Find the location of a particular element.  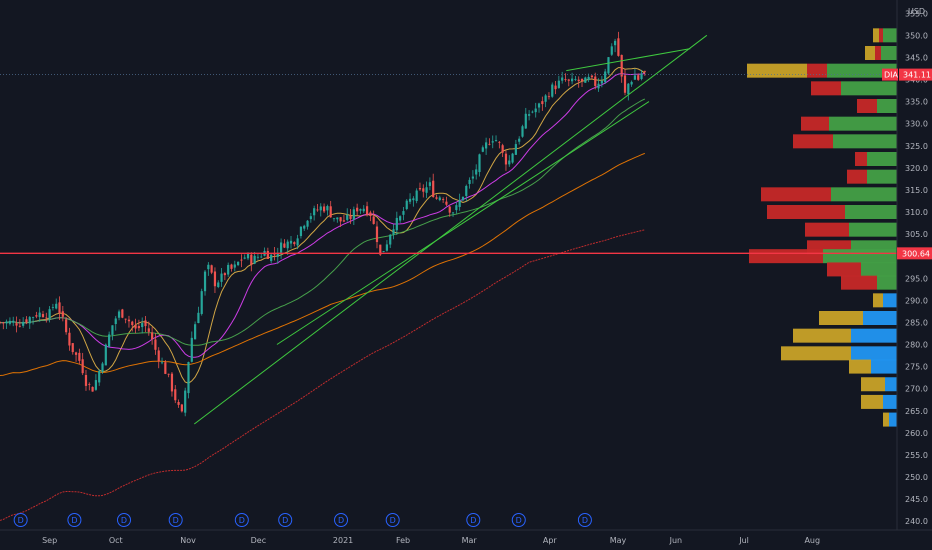

price-tick-label: 290.0 is located at coordinates (916, 300).